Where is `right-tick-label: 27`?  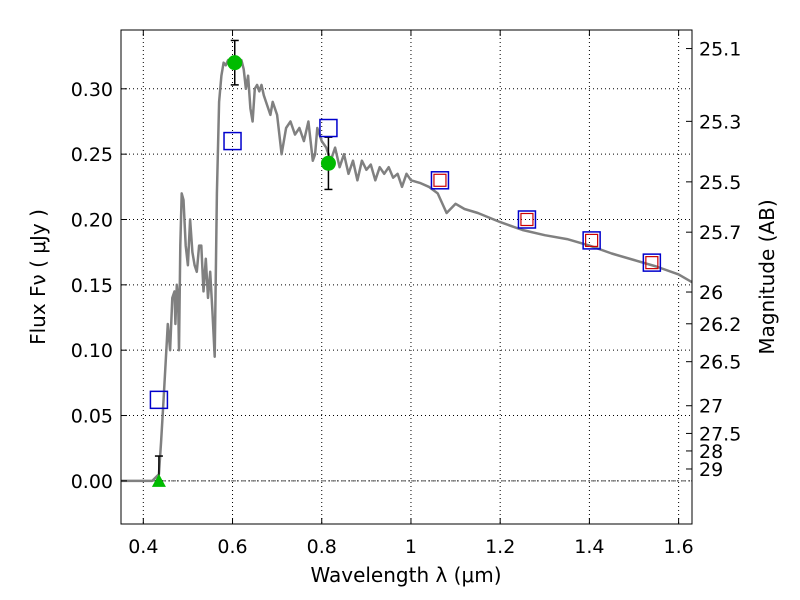 right-tick-label: 27 is located at coordinates (711, 407).